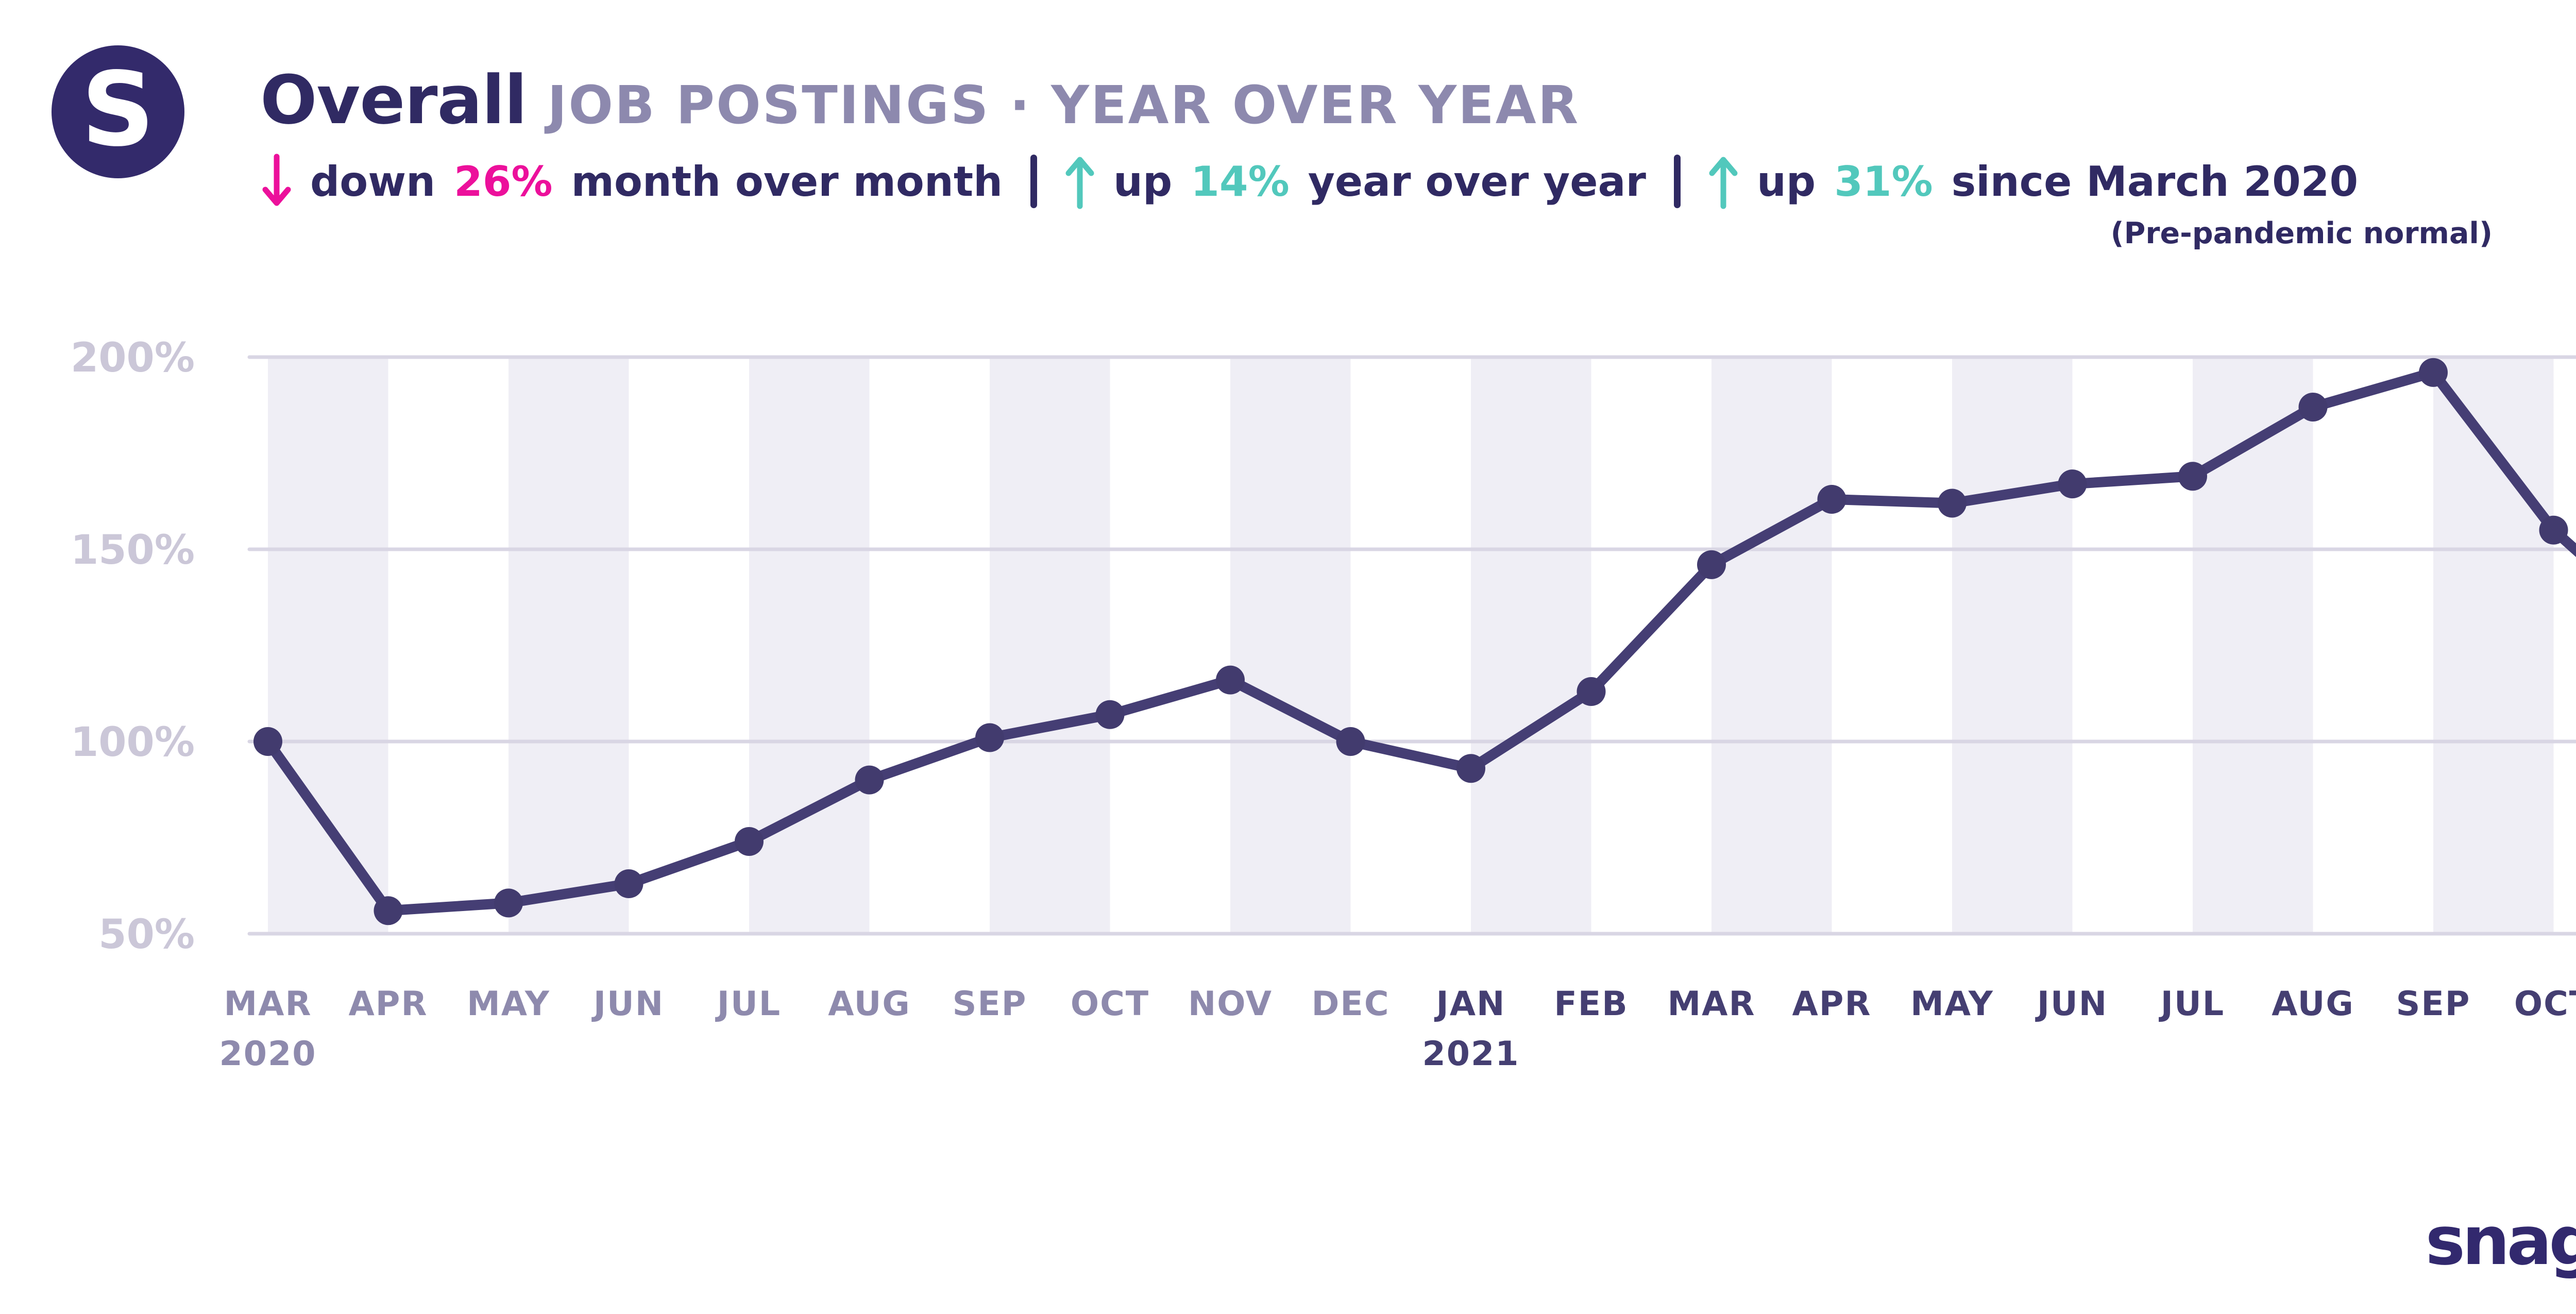 The width and height of the screenshot is (2576, 1314). I want to click on title-overall: Overall, so click(393, 100).